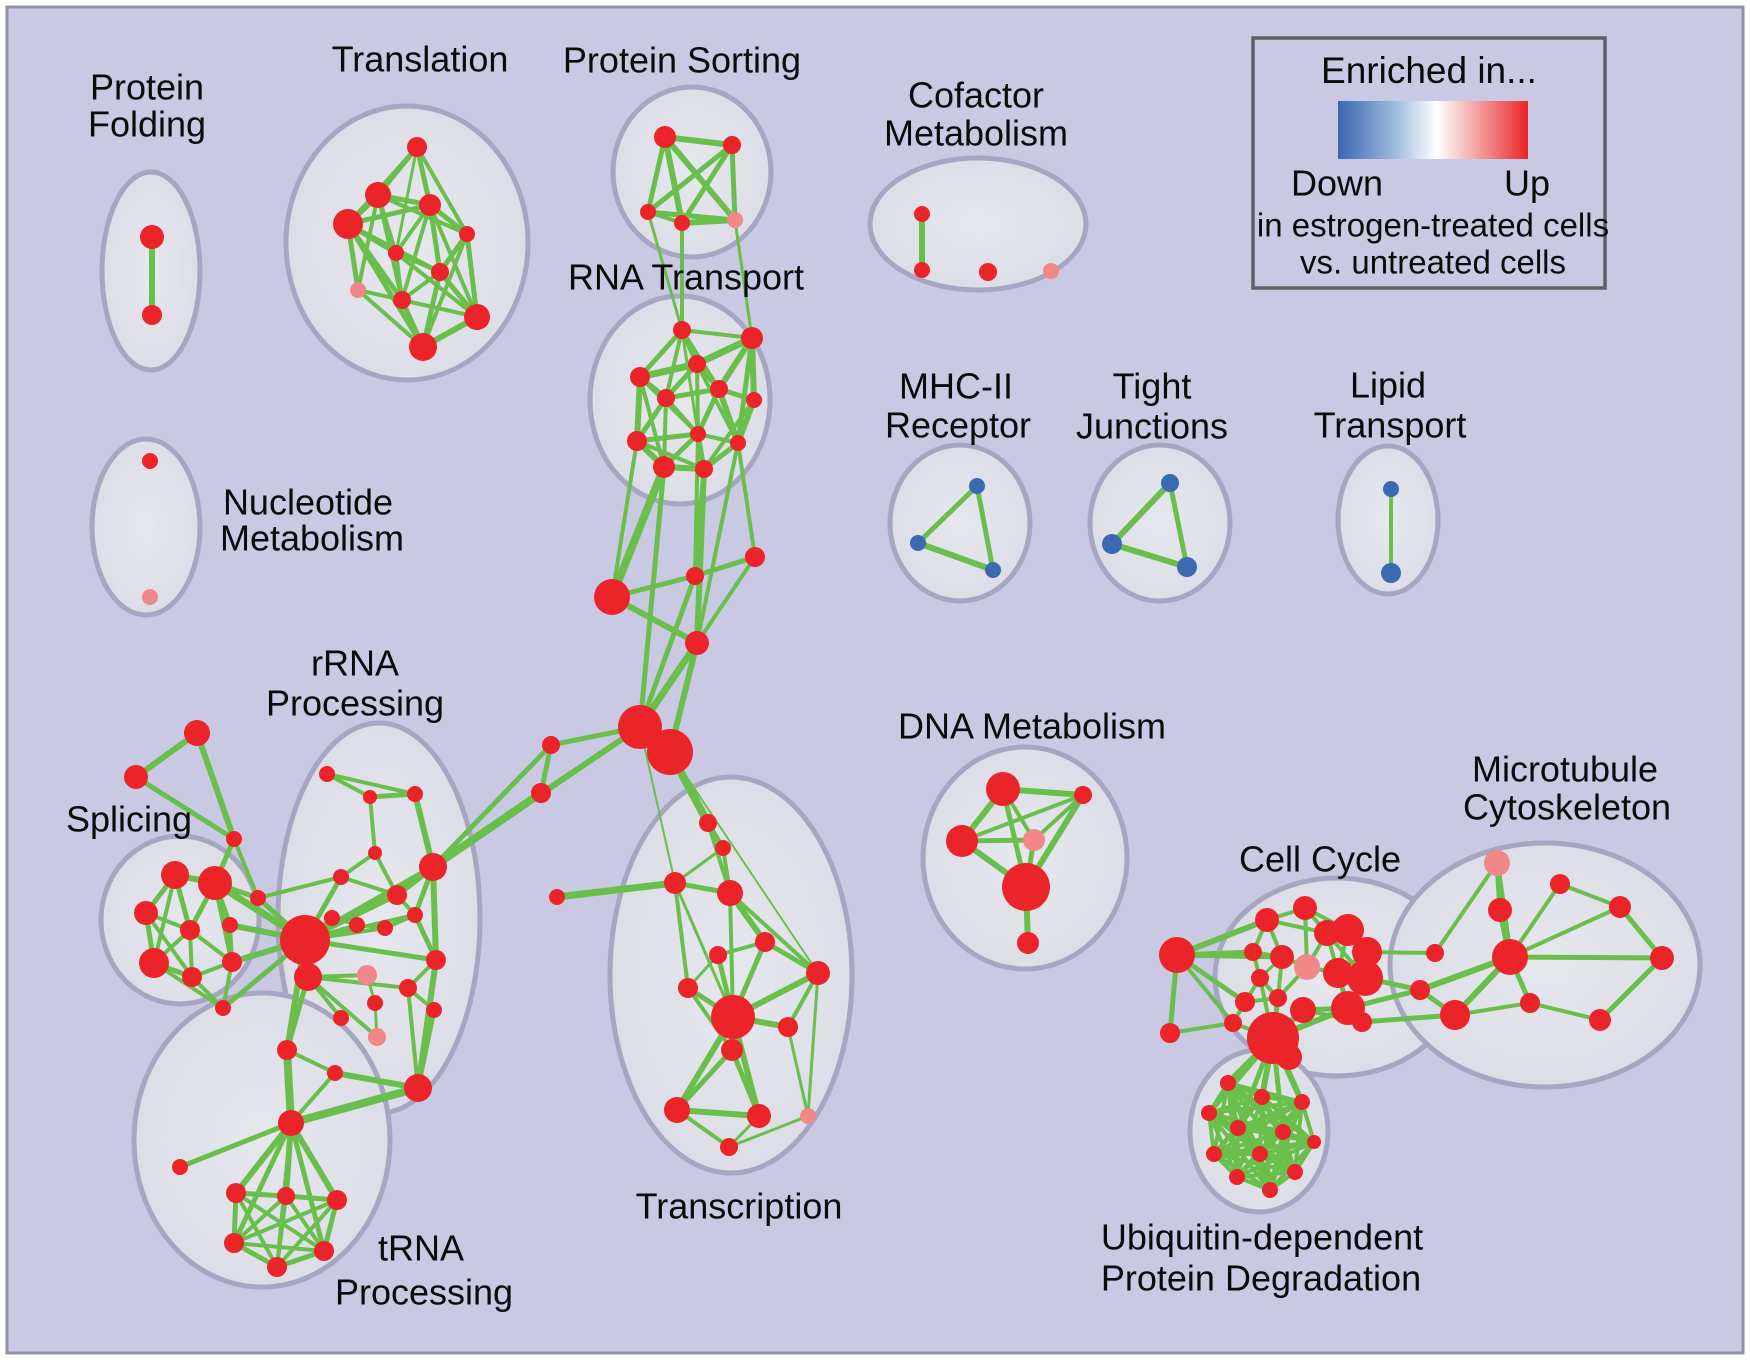  What do you see at coordinates (1295, 1172) in the screenshot?
I see `gene-set-node-v10` at bounding box center [1295, 1172].